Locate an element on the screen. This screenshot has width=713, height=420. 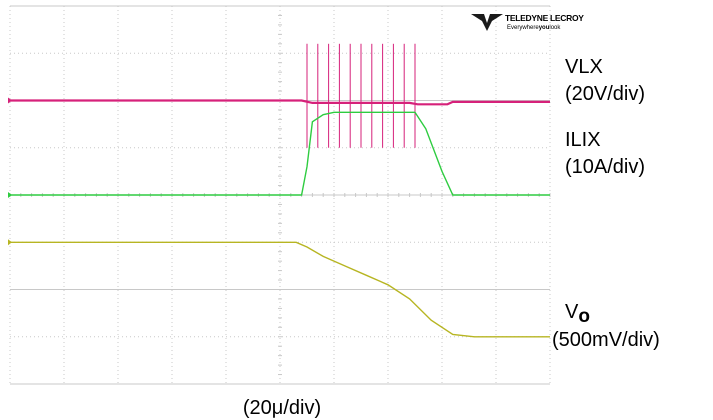
vo-label: Vo is located at coordinates (577, 314).